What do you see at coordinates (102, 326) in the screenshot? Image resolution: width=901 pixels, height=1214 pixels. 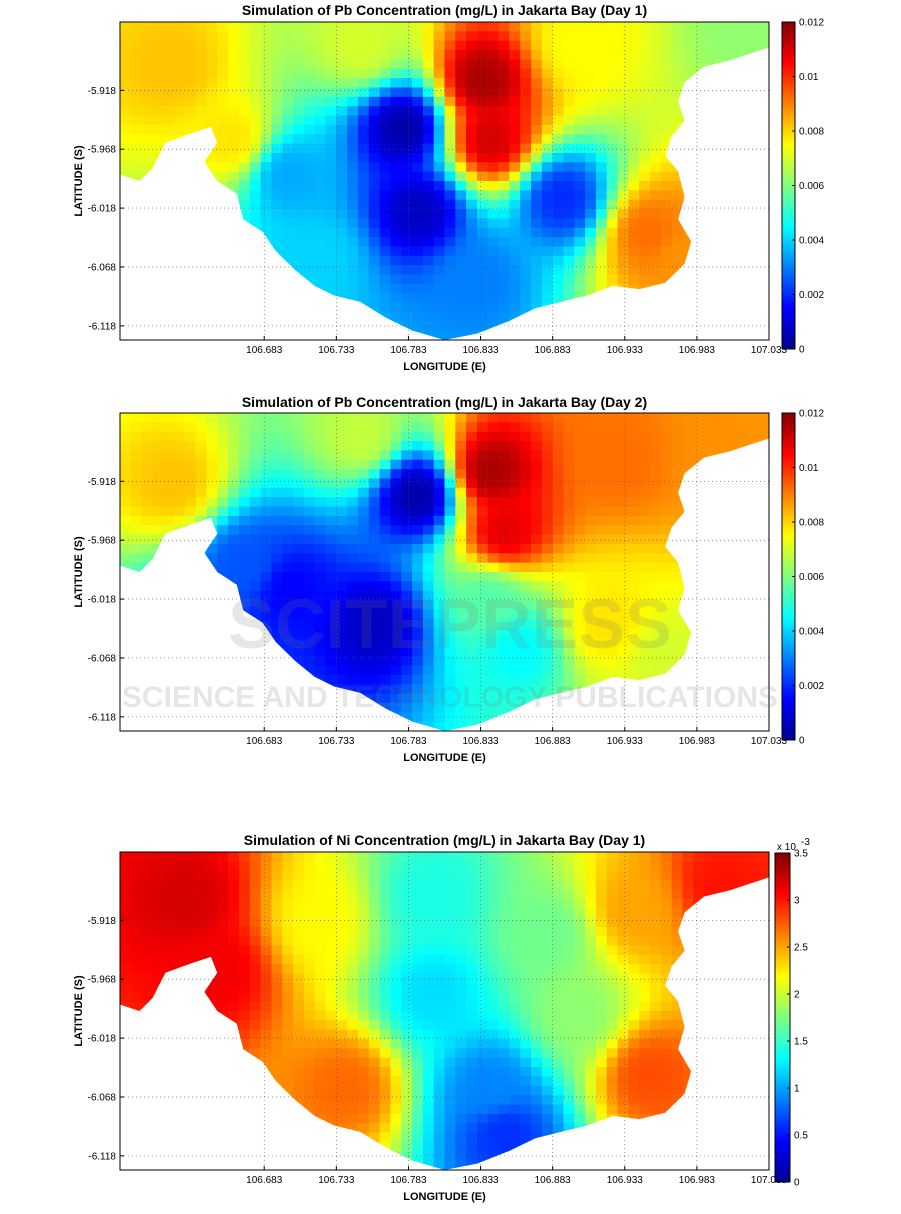 I see `y-tick-label: -6.118` at bounding box center [102, 326].